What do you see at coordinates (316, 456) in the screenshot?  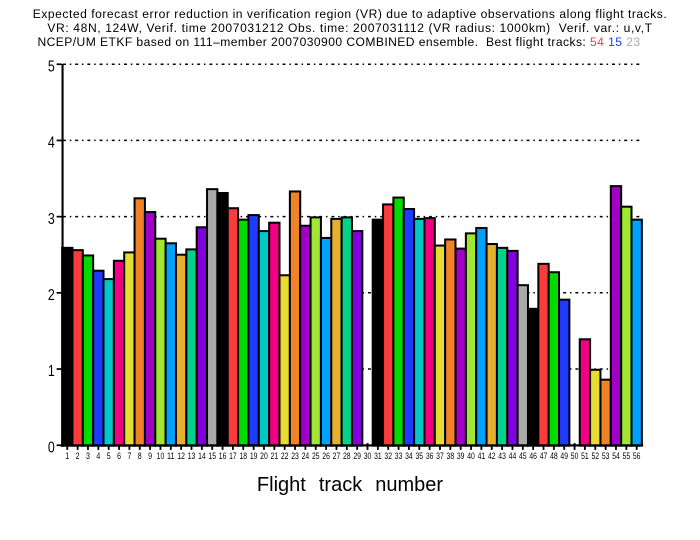 I see `svg-text: 25` at bounding box center [316, 456].